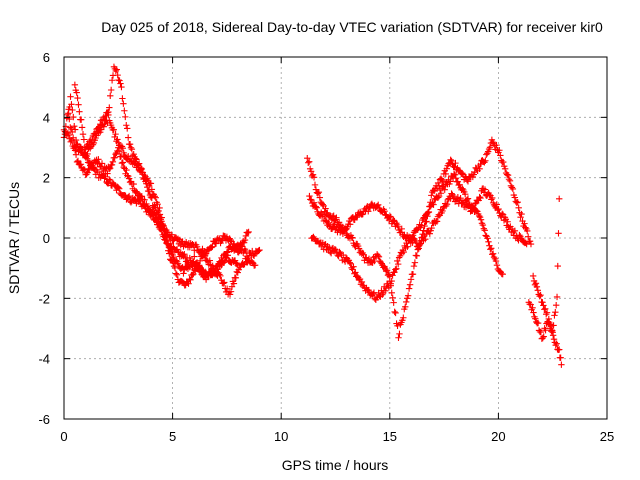 Image resolution: width=640 pixels, height=480 pixels. Describe the element at coordinates (281, 436) in the screenshot. I see `x-tick-label: 10` at that location.